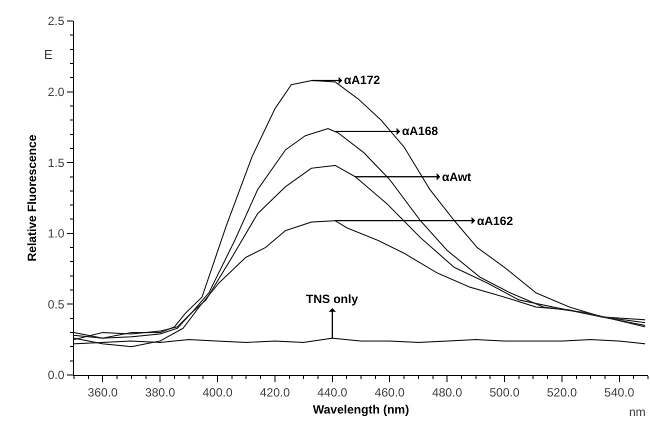  What do you see at coordinates (495, 221) in the screenshot?
I see `annotation: αA162` at bounding box center [495, 221].